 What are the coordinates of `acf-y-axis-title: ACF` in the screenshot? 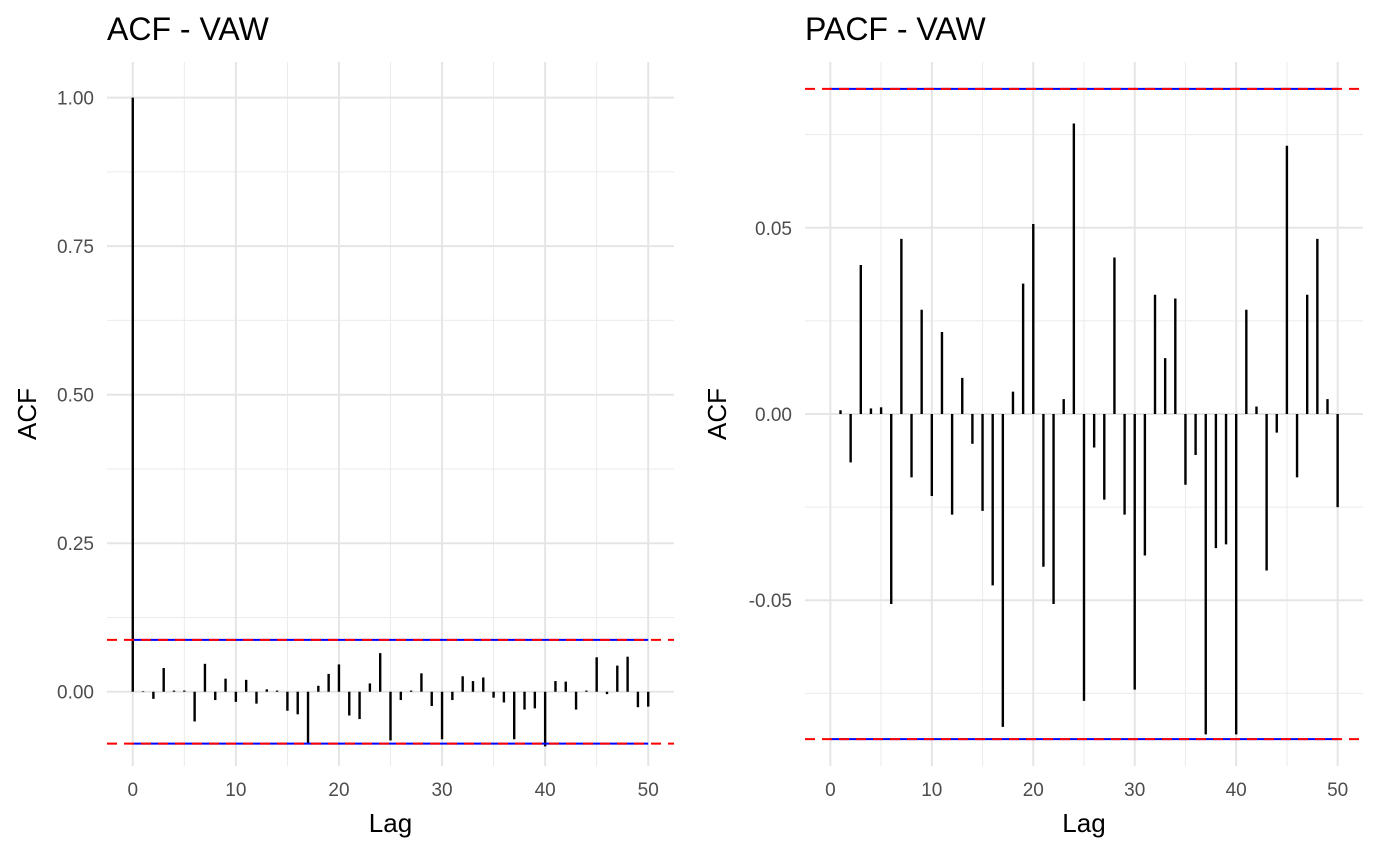 It's located at (27, 414).